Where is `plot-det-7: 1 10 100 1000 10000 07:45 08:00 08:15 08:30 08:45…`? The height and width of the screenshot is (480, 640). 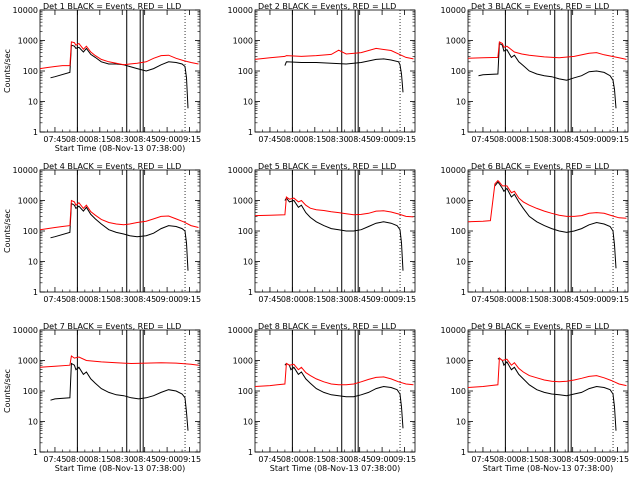
plot-det-7: 1 10 100 1000 10000 07:45 08:00 08:15 08:30 08:45… is located at coordinates (102, 397).